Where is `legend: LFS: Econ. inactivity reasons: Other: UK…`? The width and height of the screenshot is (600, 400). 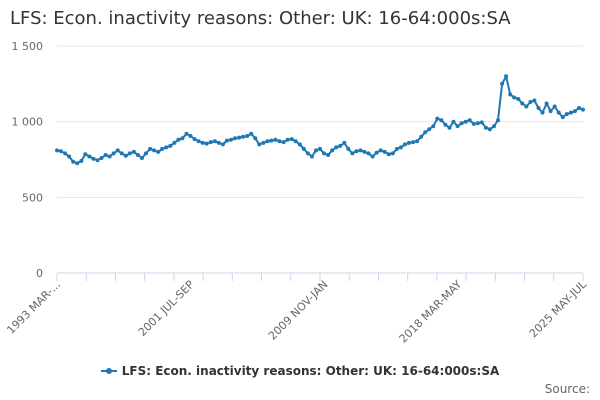 legend: LFS: Econ. inactivity reasons: Other: UK… is located at coordinates (300, 371).